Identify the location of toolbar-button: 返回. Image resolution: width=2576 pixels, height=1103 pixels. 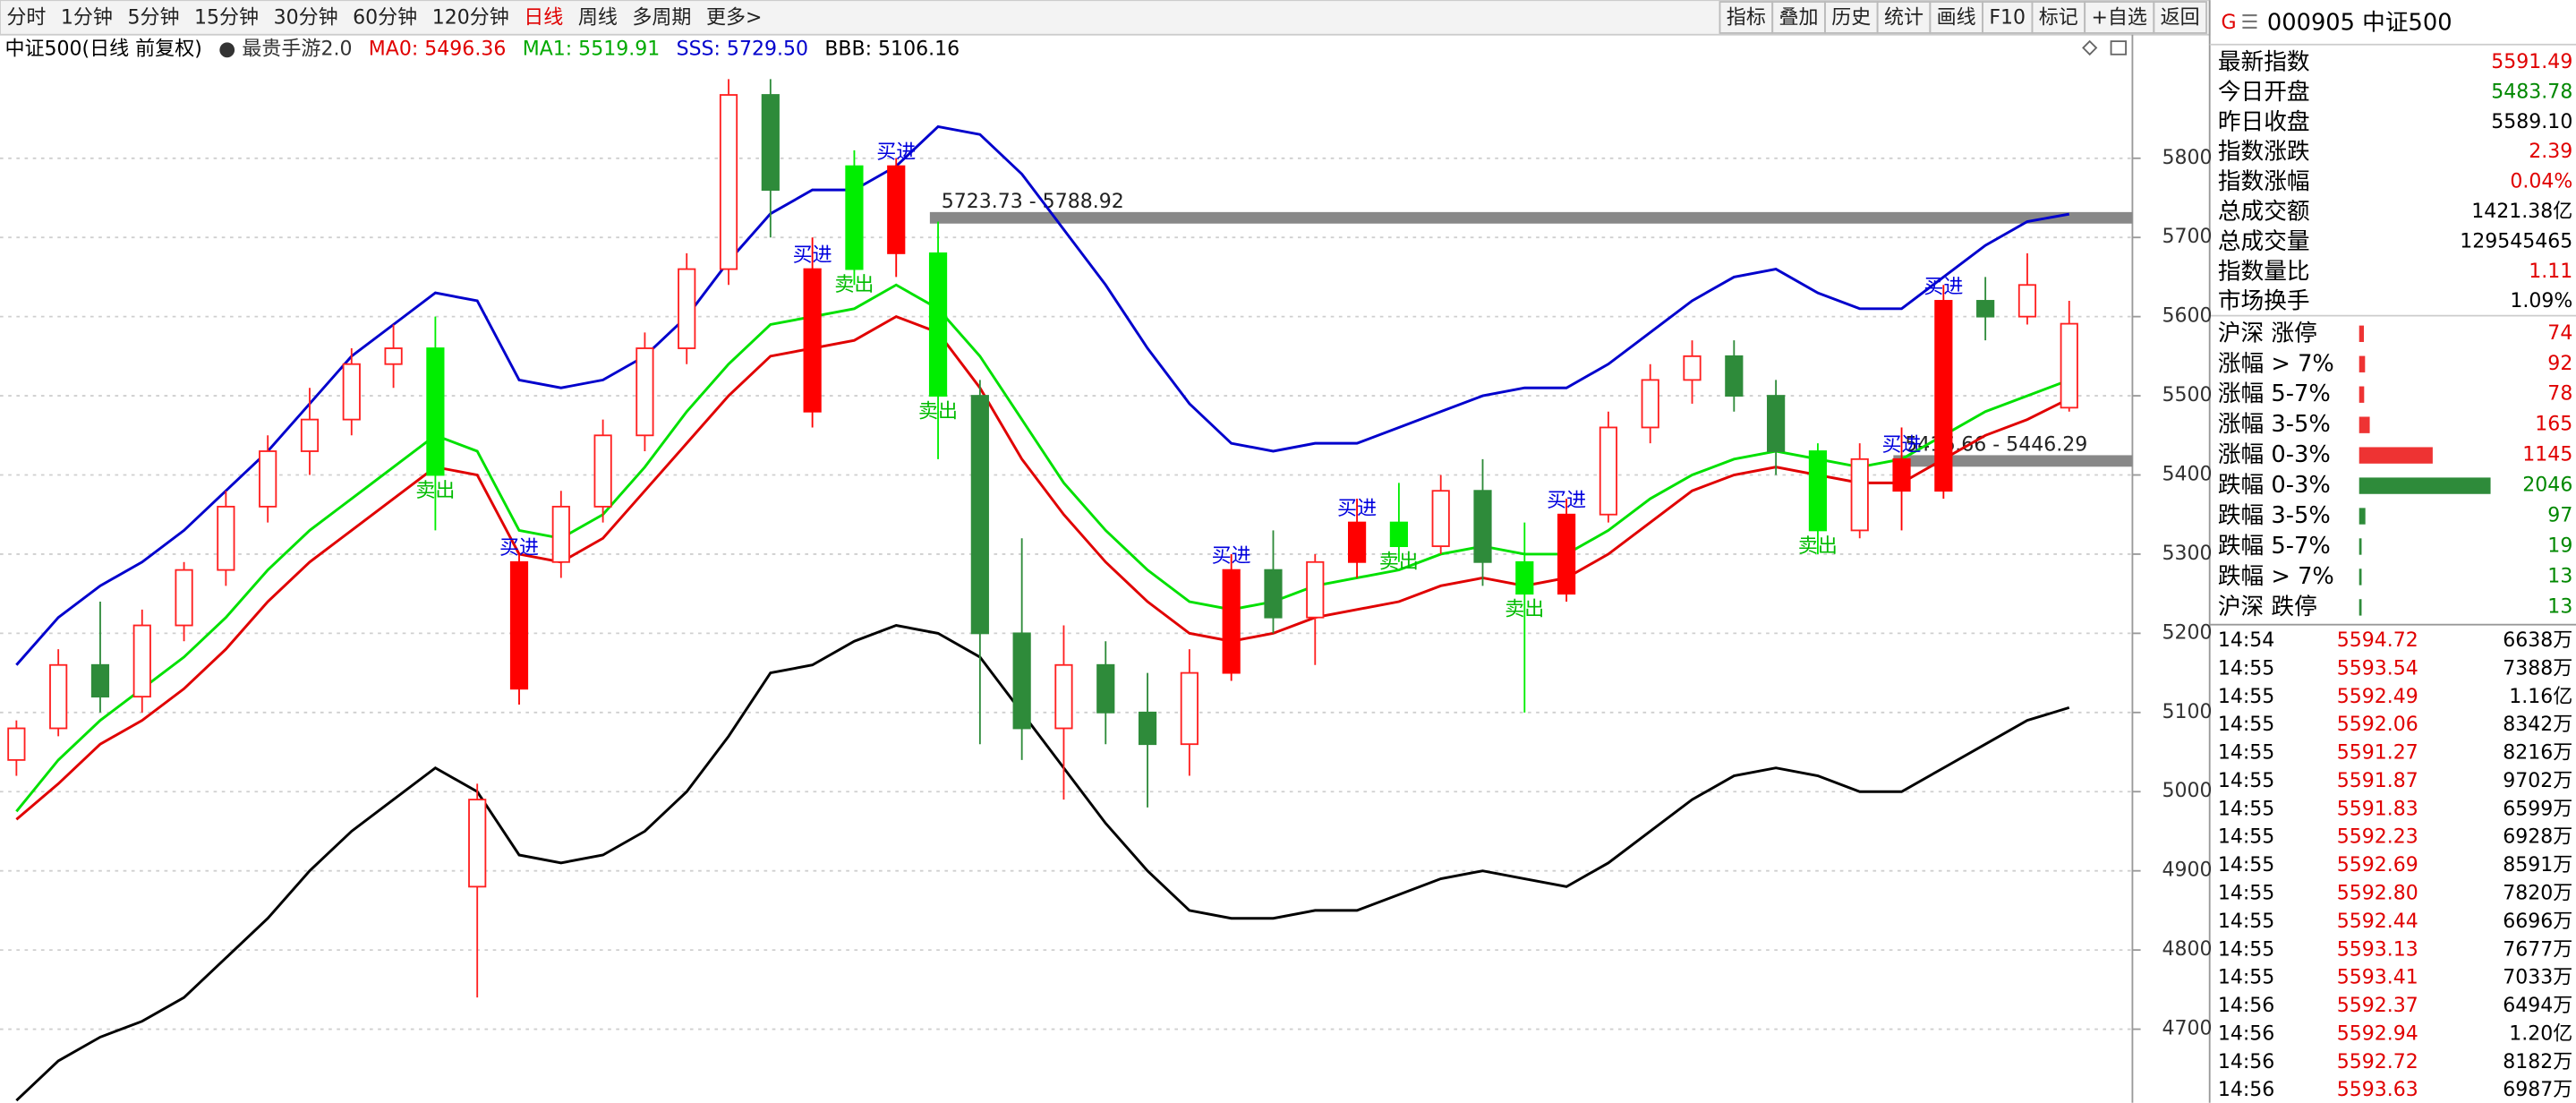
(2180, 17).